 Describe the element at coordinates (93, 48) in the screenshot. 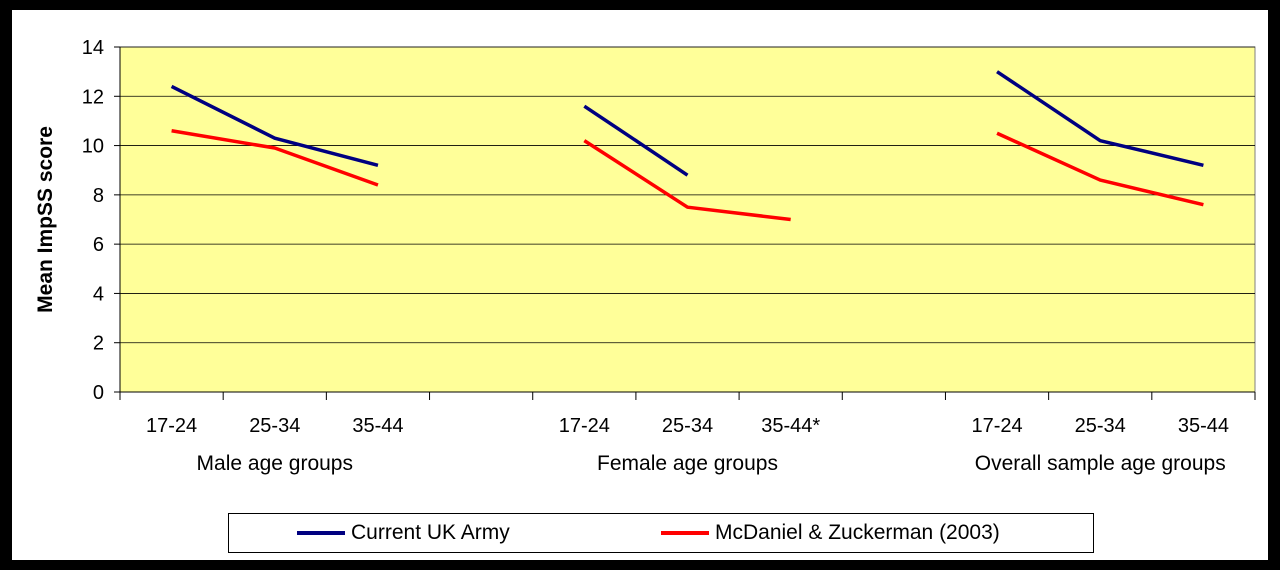

I see `y-tick-label: 14` at that location.